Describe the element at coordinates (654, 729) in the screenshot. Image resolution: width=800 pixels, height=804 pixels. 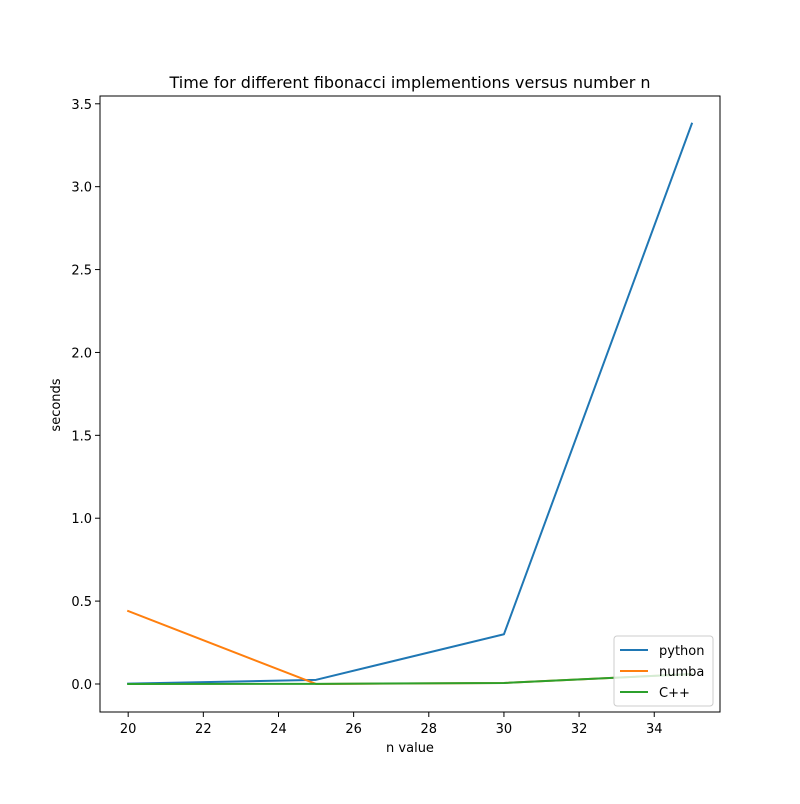
I see `x-tick-label: 34` at that location.